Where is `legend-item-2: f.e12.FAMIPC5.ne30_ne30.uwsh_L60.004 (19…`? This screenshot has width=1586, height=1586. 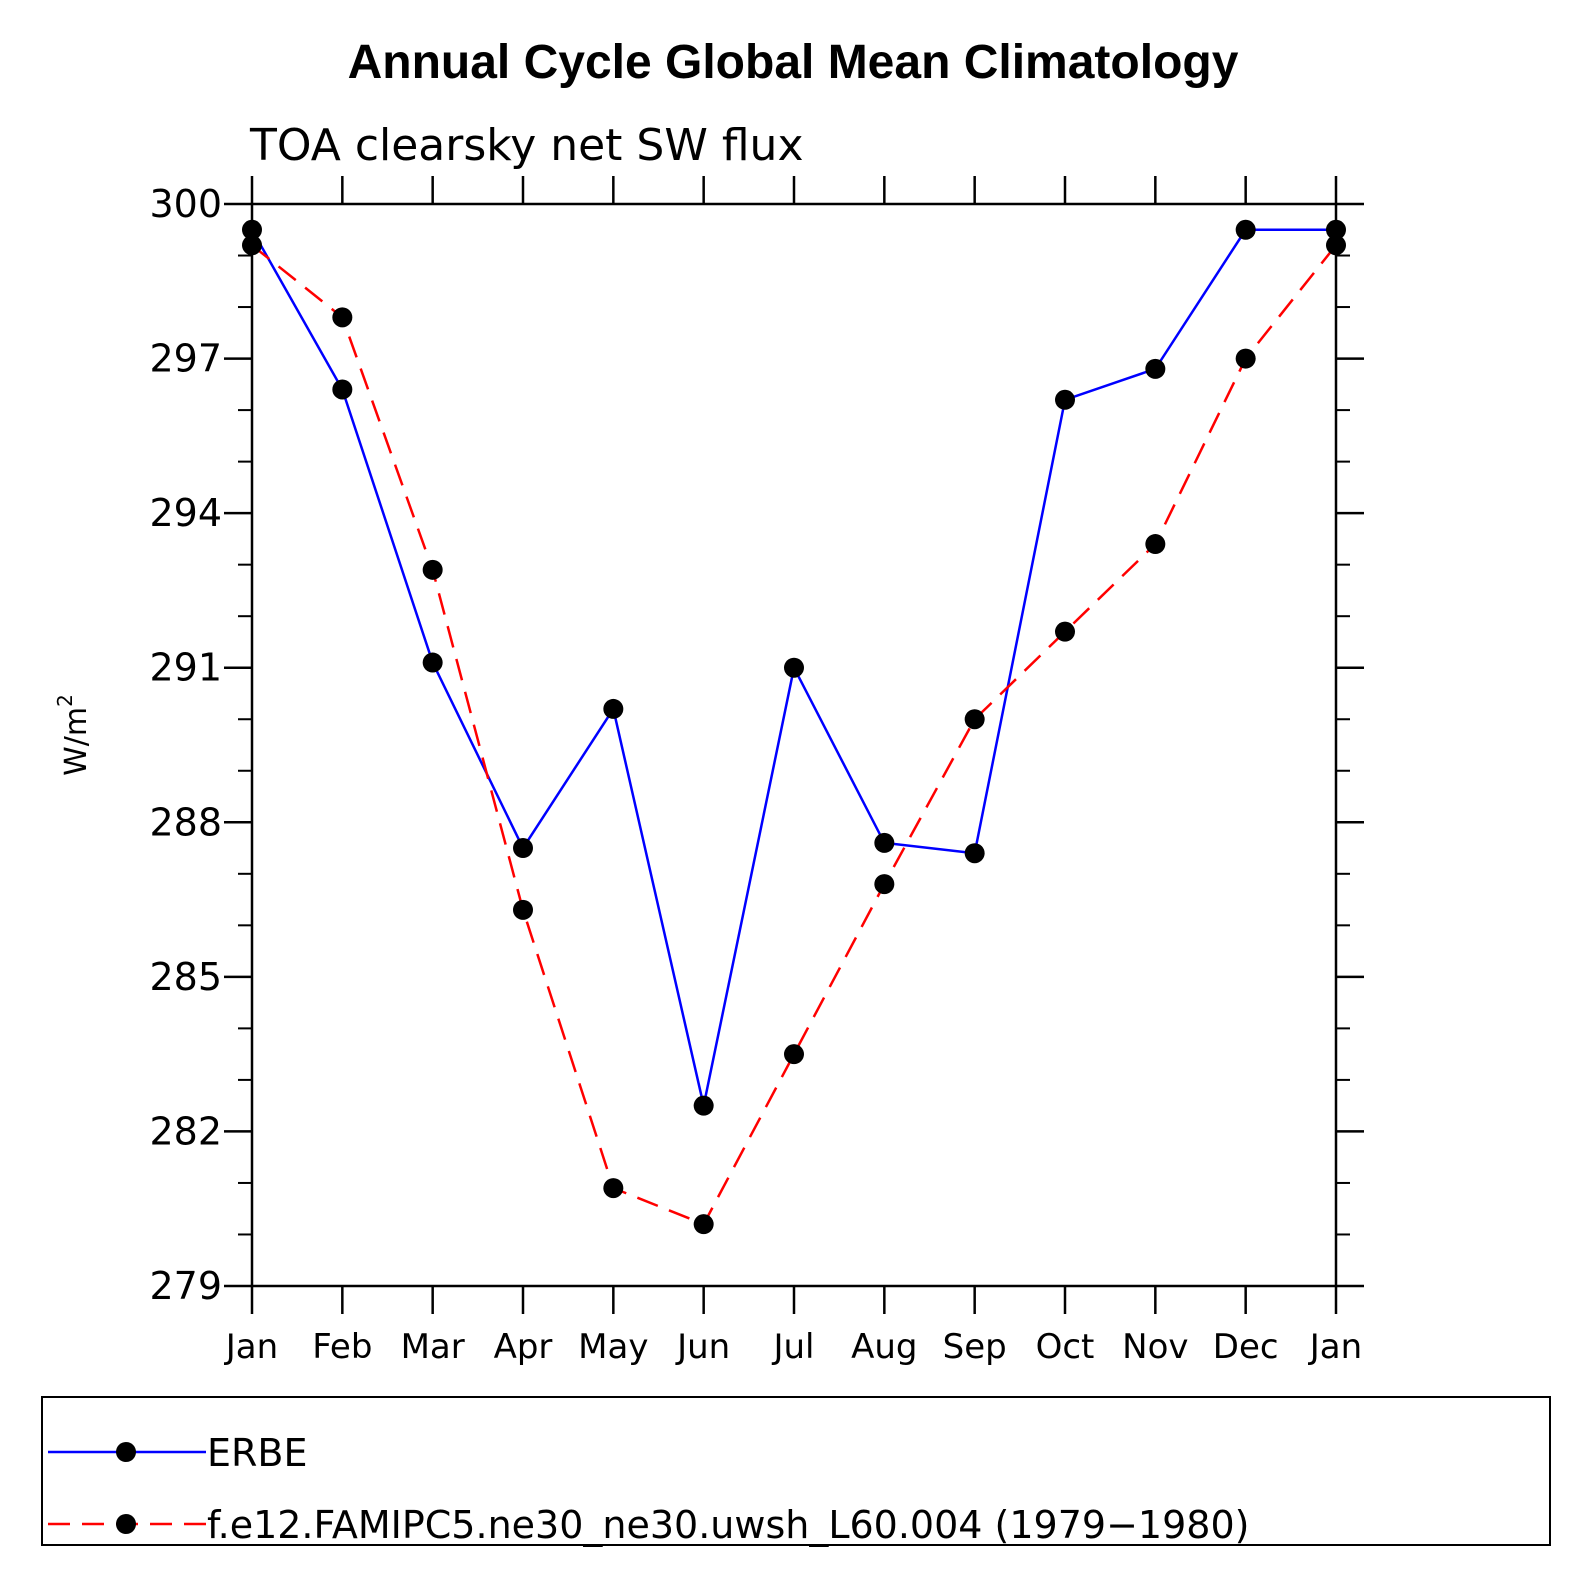
legend-item-2: f.e12.FAMIPC5.ne30_ne30.uwsh_L60.004 (19… is located at coordinates (648, 1525).